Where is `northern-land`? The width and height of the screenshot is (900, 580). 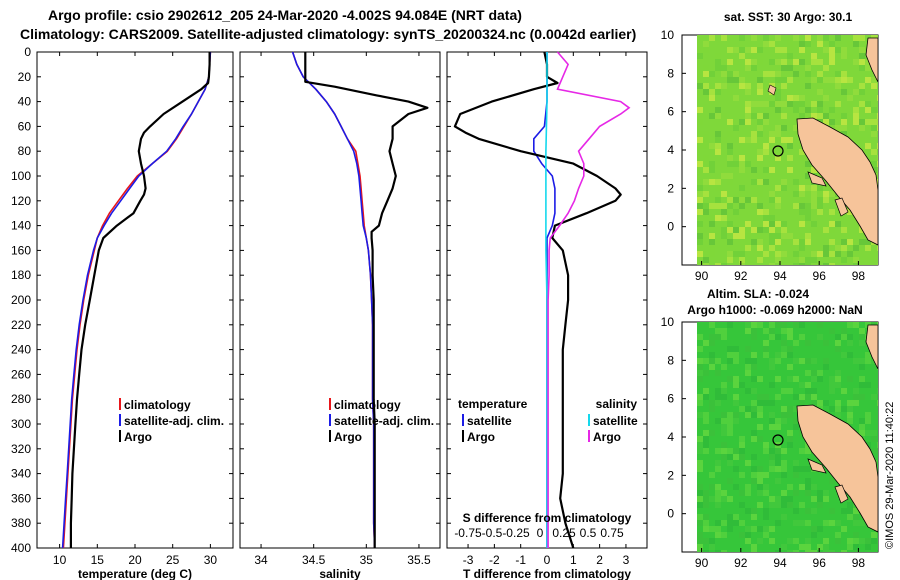
northern-land is located at coordinates (871, 347).